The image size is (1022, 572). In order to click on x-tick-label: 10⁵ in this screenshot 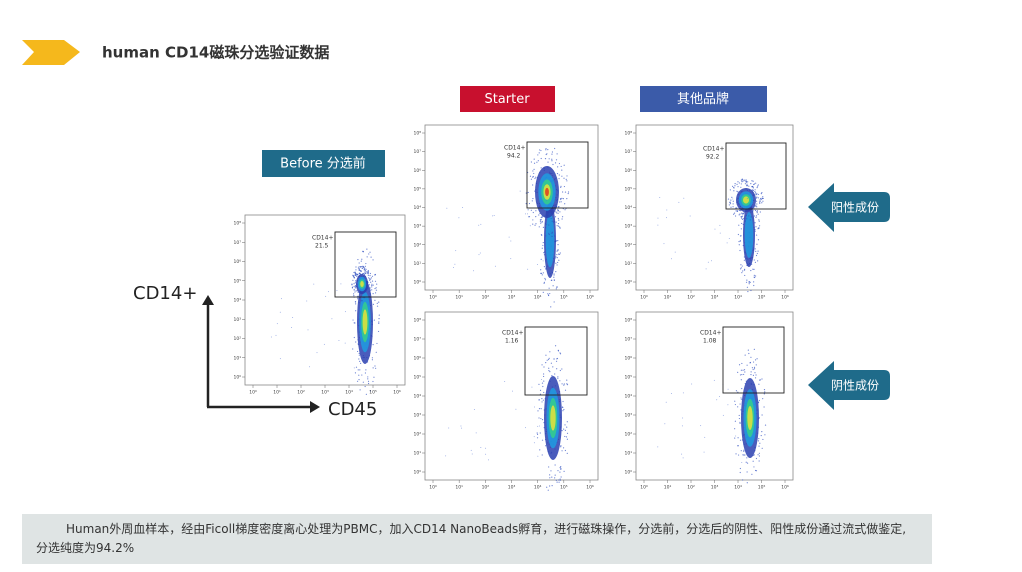, I will do `click(564, 298)`.